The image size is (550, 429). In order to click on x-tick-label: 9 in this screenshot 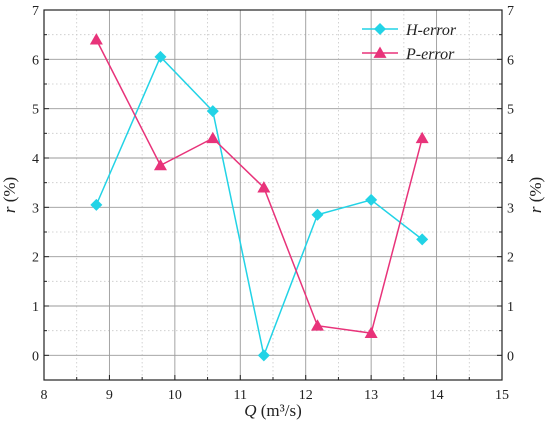, I will do `click(109, 395)`.